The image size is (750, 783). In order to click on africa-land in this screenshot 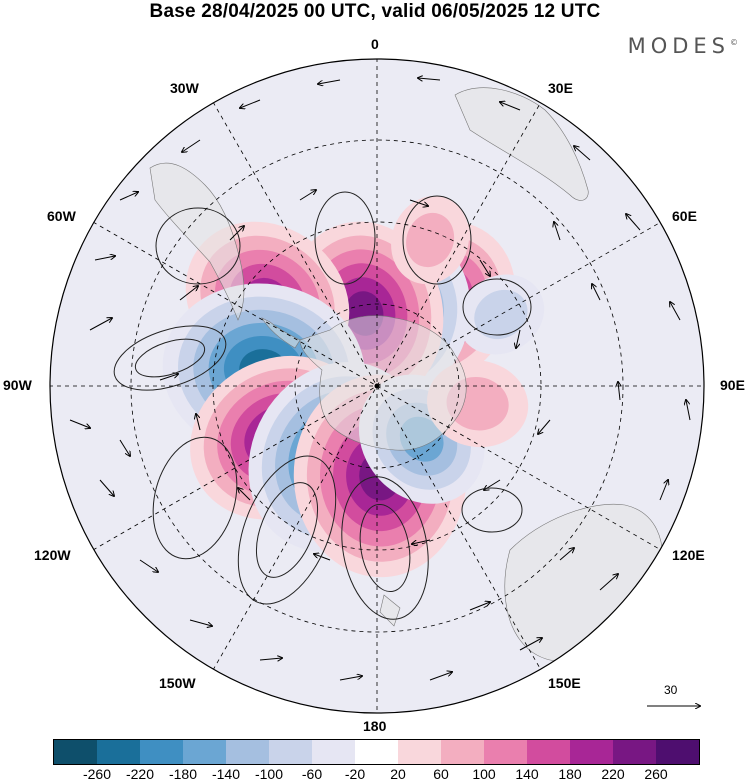, I will do `click(521, 144)`.